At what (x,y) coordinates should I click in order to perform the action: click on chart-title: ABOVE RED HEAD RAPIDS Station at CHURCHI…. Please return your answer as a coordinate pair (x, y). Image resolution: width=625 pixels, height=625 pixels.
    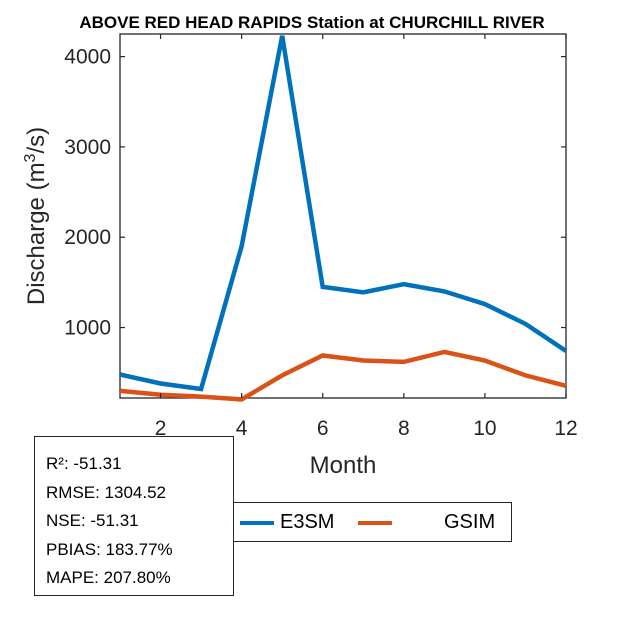
    Looking at the image, I should click on (311, 22).